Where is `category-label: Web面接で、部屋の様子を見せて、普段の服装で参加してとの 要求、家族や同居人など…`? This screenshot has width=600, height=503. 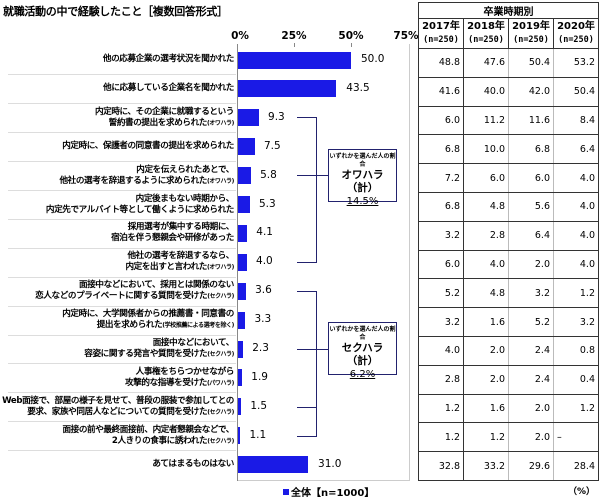 category-label: Web面接で、部屋の様子を見せて、普段の服装で参加してとの 要求、家族や同居人など… is located at coordinates (118, 407).